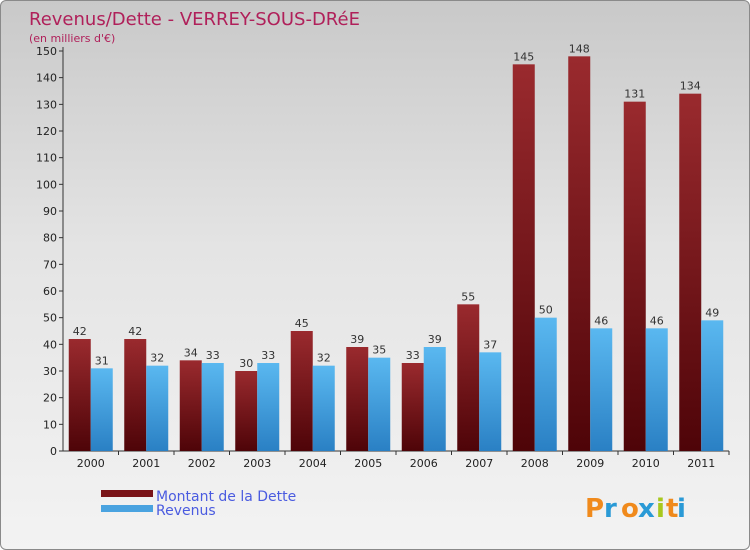 The image size is (750, 550). Describe the element at coordinates (194, 19) in the screenshot. I see `chart-title: Revenus/Dette - VERREY-SOUS-DRéE` at that location.